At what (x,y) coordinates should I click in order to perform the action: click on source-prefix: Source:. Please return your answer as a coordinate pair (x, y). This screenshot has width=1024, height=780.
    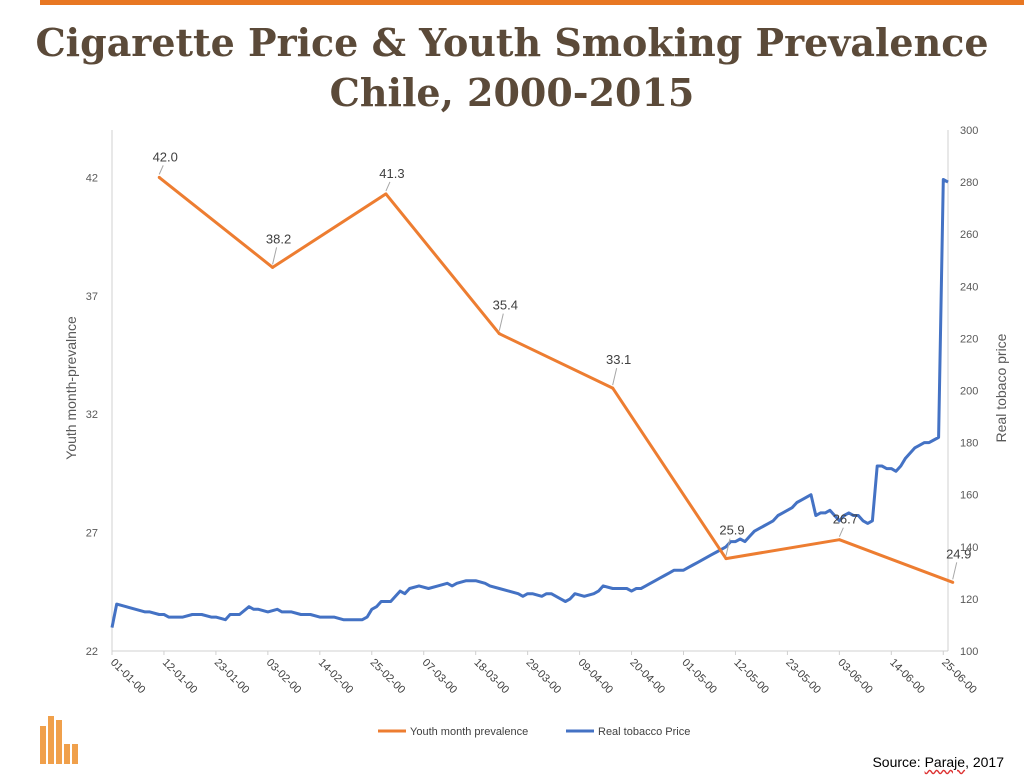
    Looking at the image, I should click on (898, 762).